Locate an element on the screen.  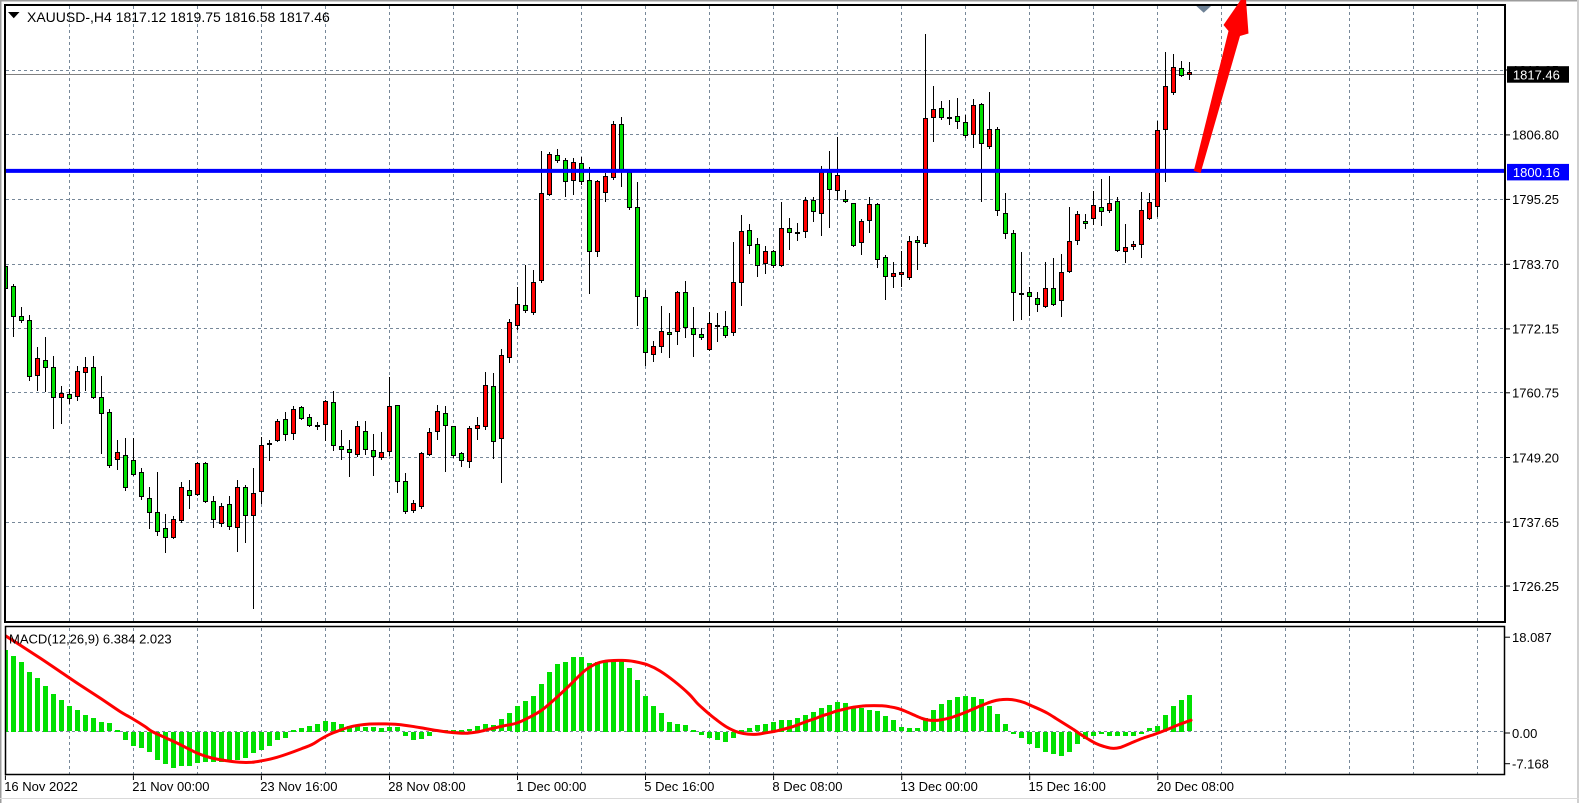
svg-text: 20 Dec 08:00 is located at coordinates (1195, 786).